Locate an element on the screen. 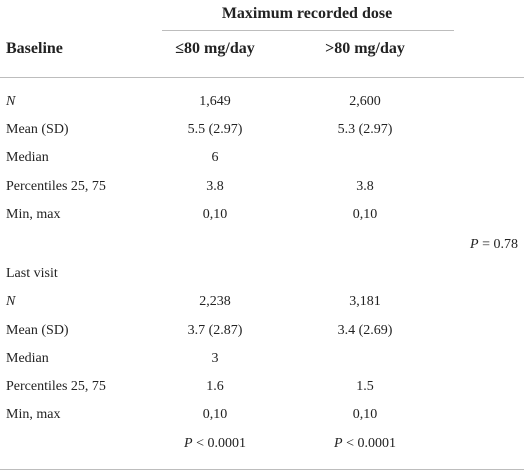  column-header-low-dose: ≤80 mg/day is located at coordinates (215, 48).